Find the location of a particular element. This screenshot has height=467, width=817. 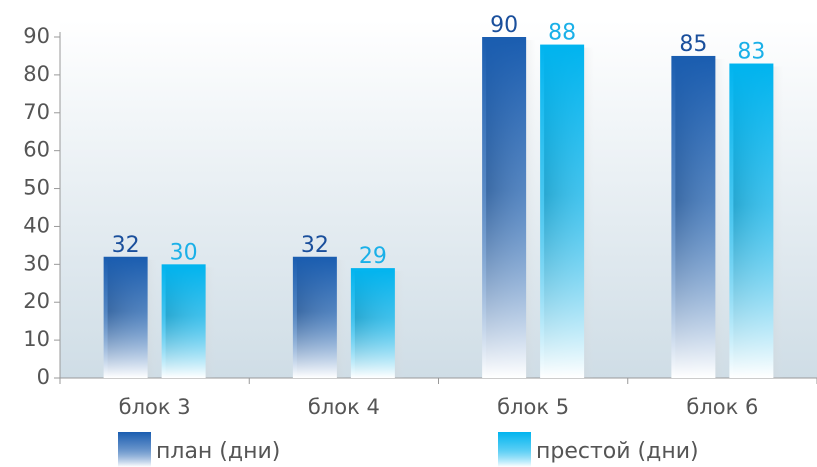

value-label: 88 is located at coordinates (562, 33).